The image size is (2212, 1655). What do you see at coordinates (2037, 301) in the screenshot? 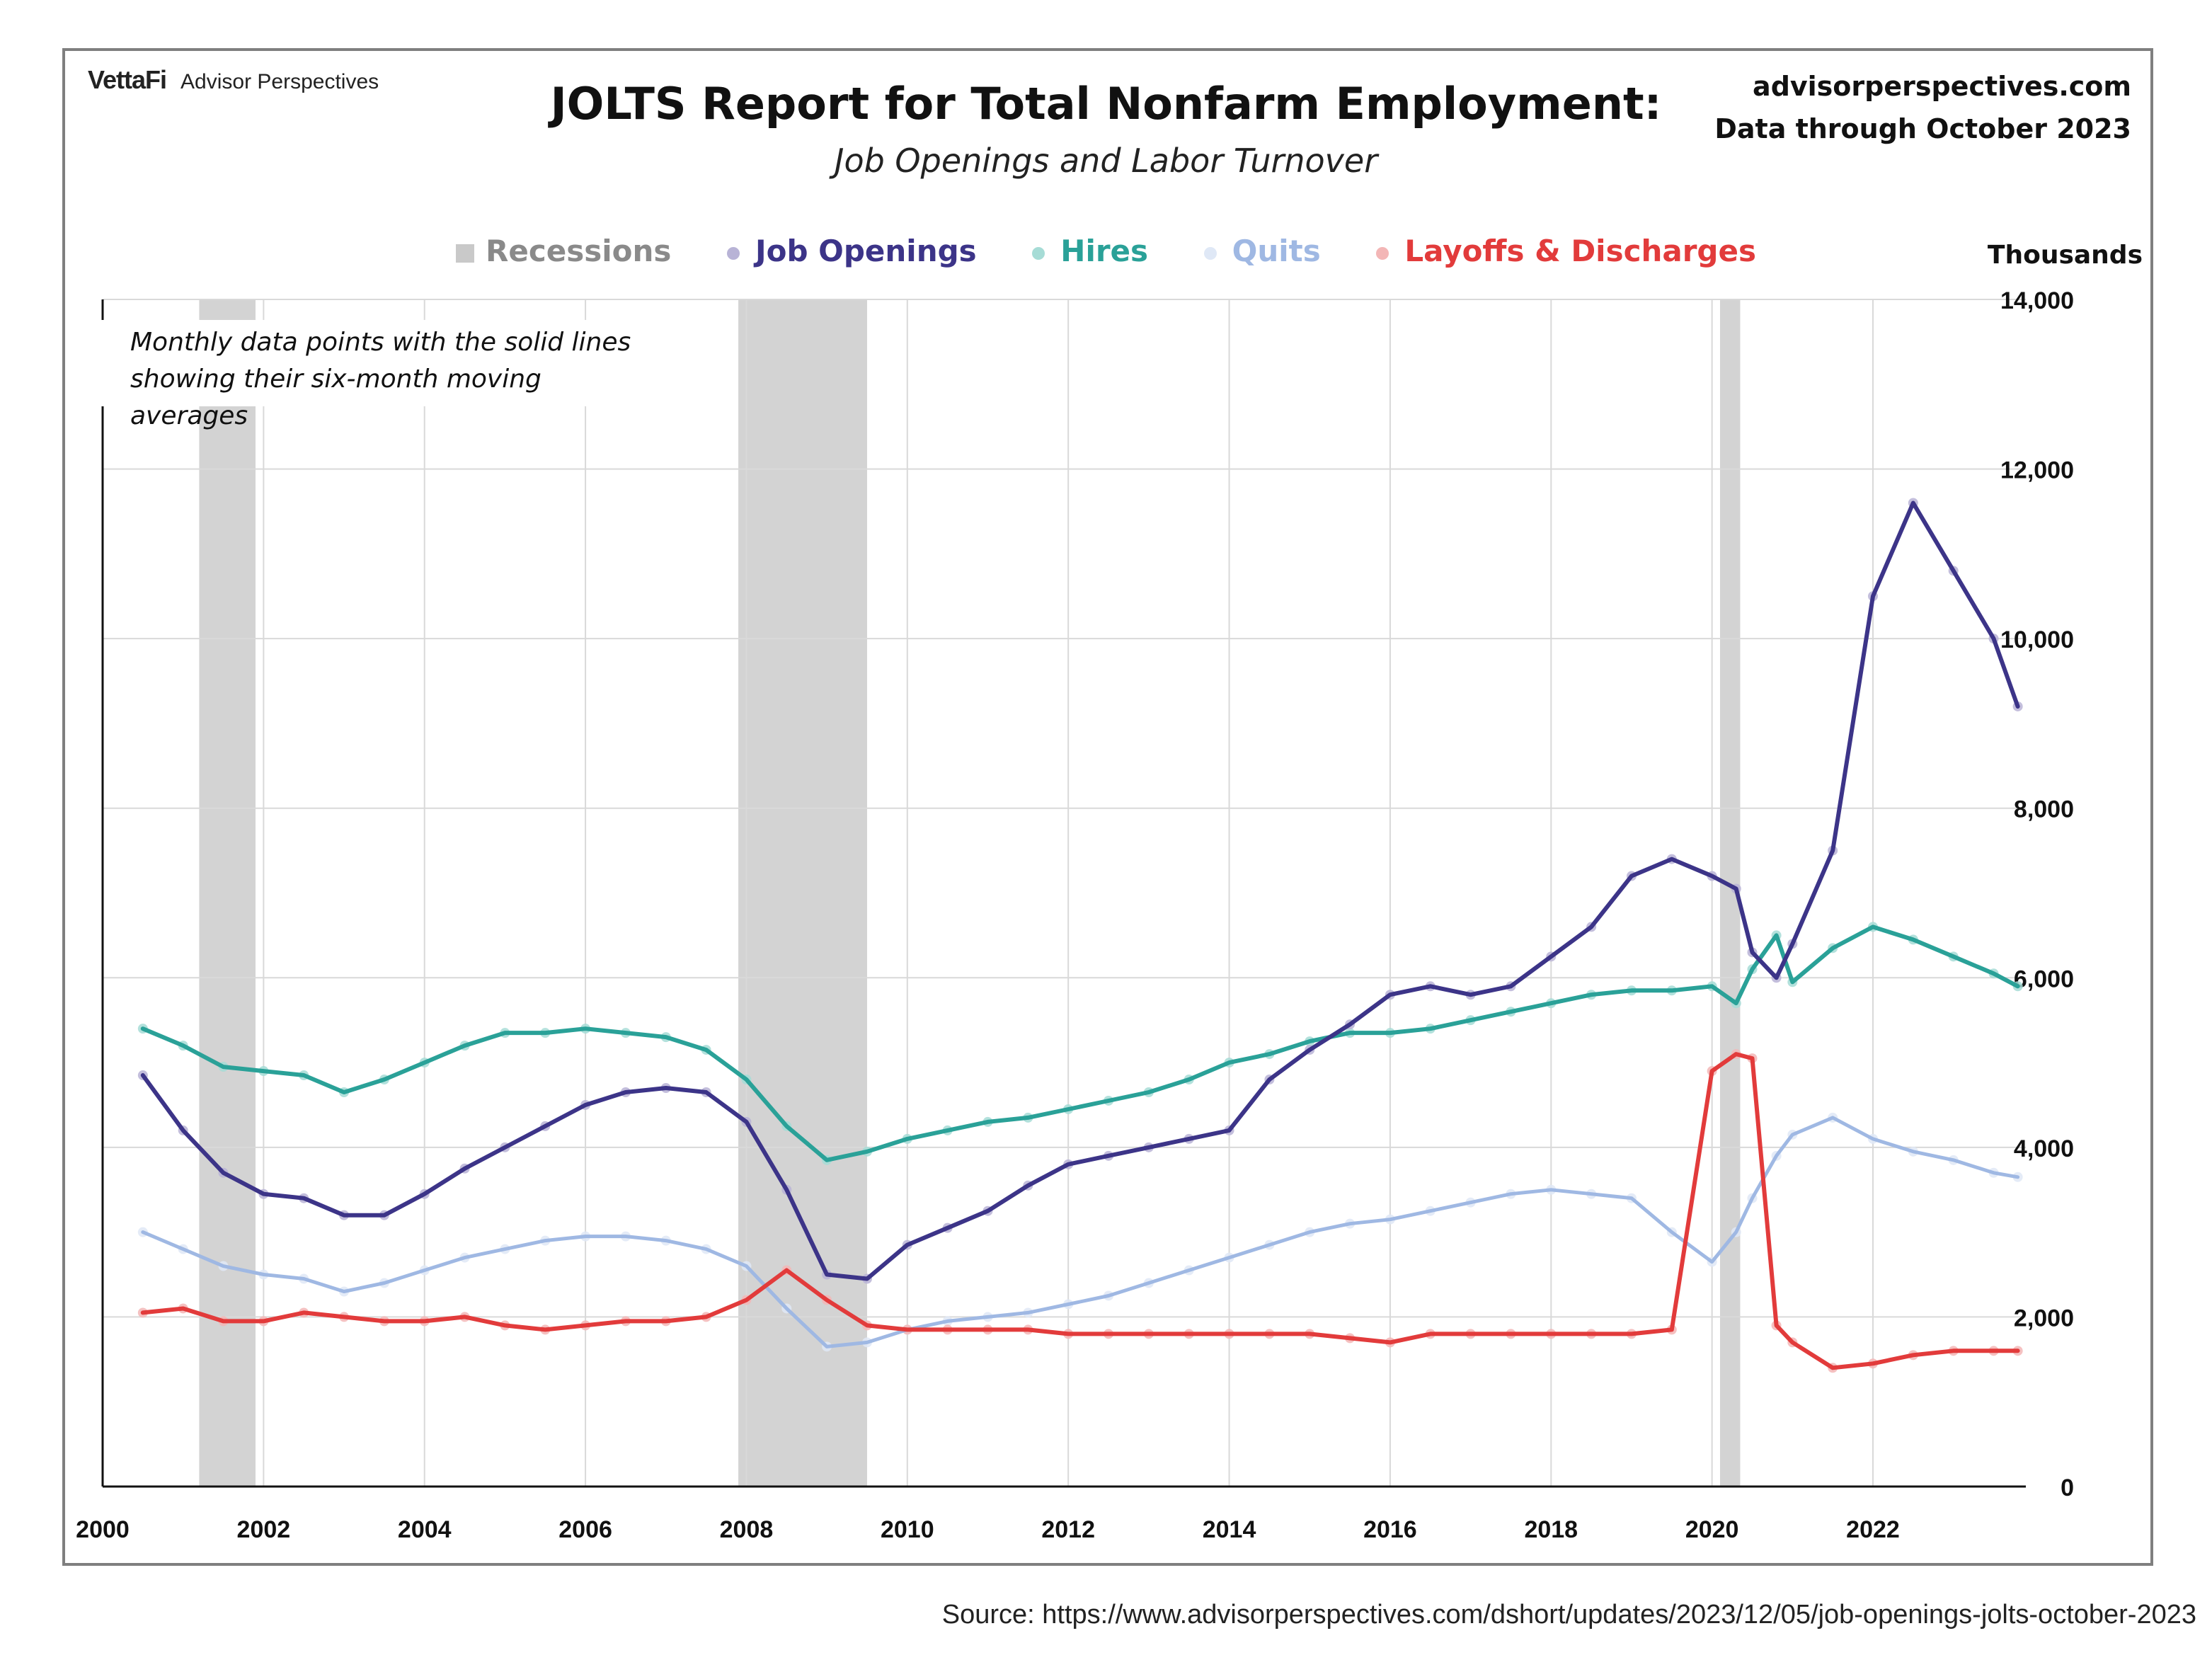
I see `y-tick-label: 14,000` at bounding box center [2037, 301].